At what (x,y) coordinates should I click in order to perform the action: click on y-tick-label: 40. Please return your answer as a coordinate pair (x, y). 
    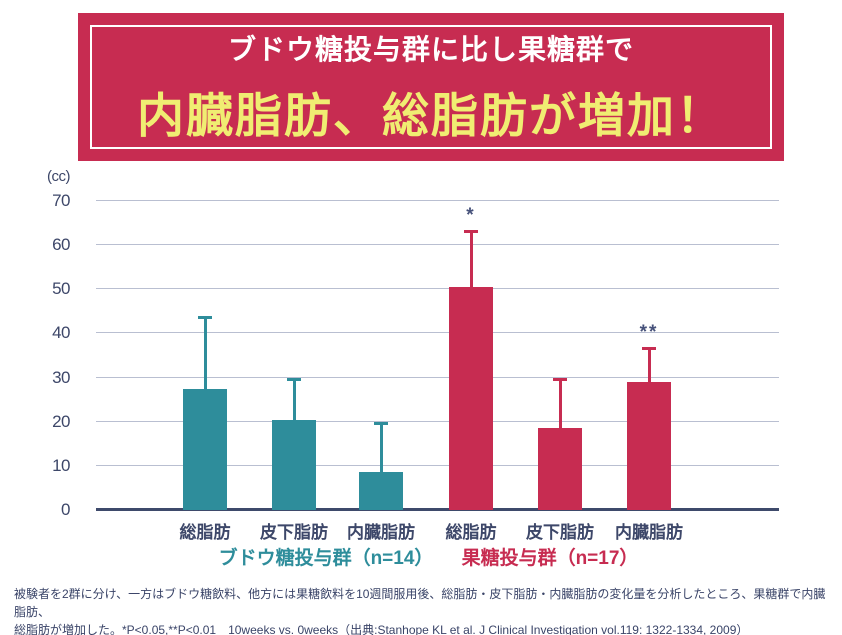
    Looking at the image, I should click on (61, 333).